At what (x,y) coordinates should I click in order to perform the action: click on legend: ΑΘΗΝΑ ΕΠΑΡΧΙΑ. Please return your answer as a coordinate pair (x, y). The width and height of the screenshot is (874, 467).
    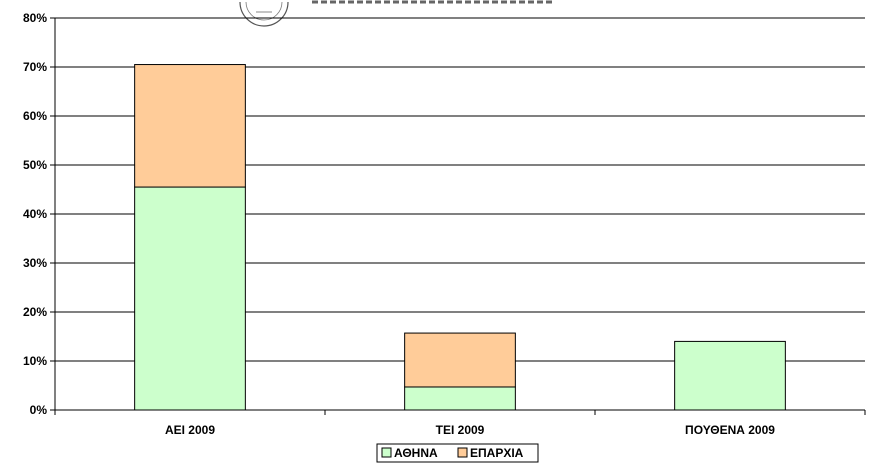
    Looking at the image, I should click on (457, 453).